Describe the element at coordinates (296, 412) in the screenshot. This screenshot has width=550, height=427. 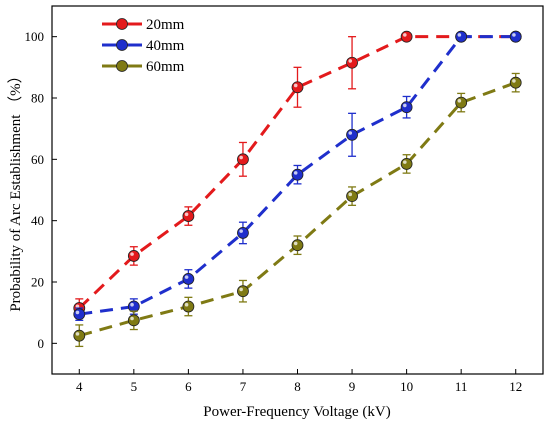
I see `x-axis-title: Power-Frequency Voltage (kV)` at that location.